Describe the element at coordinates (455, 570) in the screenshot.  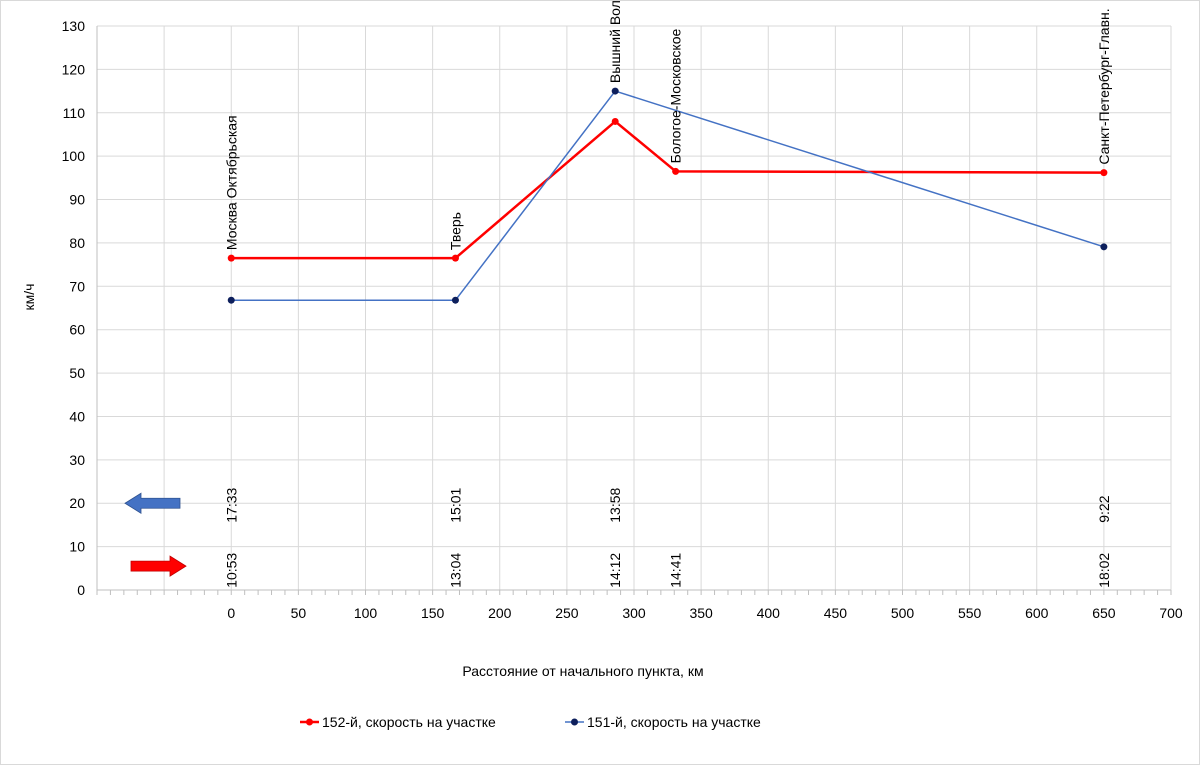
I see `time-label-152: 13:04` at that location.